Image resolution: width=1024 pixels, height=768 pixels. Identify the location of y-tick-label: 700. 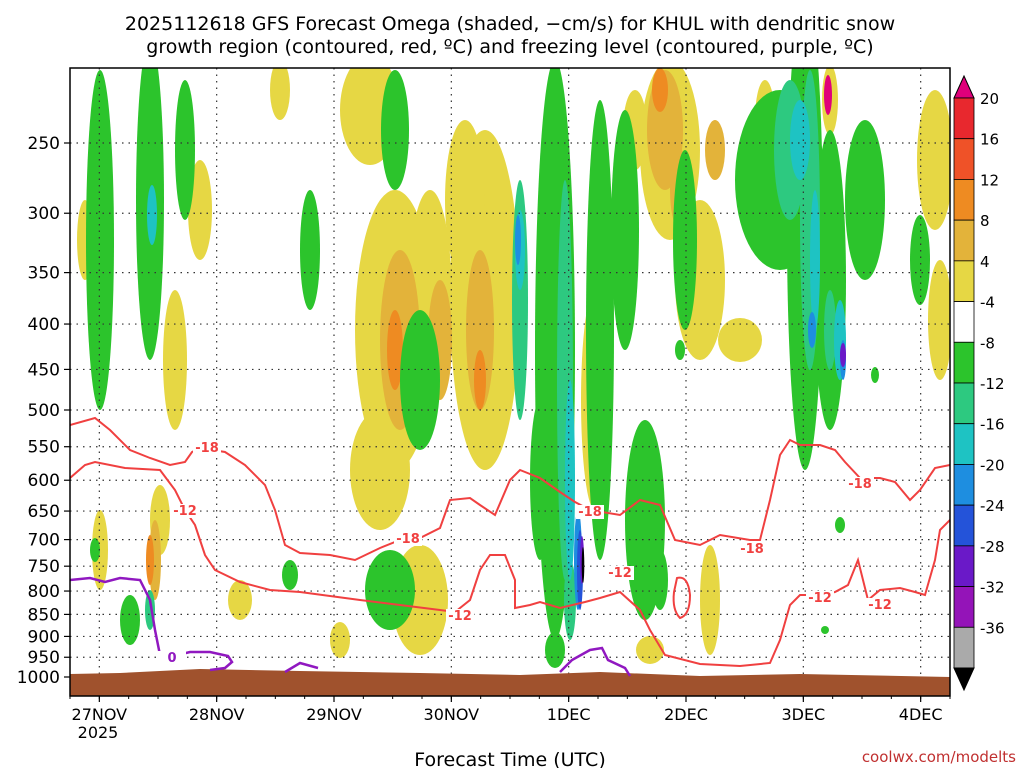
(44, 541).